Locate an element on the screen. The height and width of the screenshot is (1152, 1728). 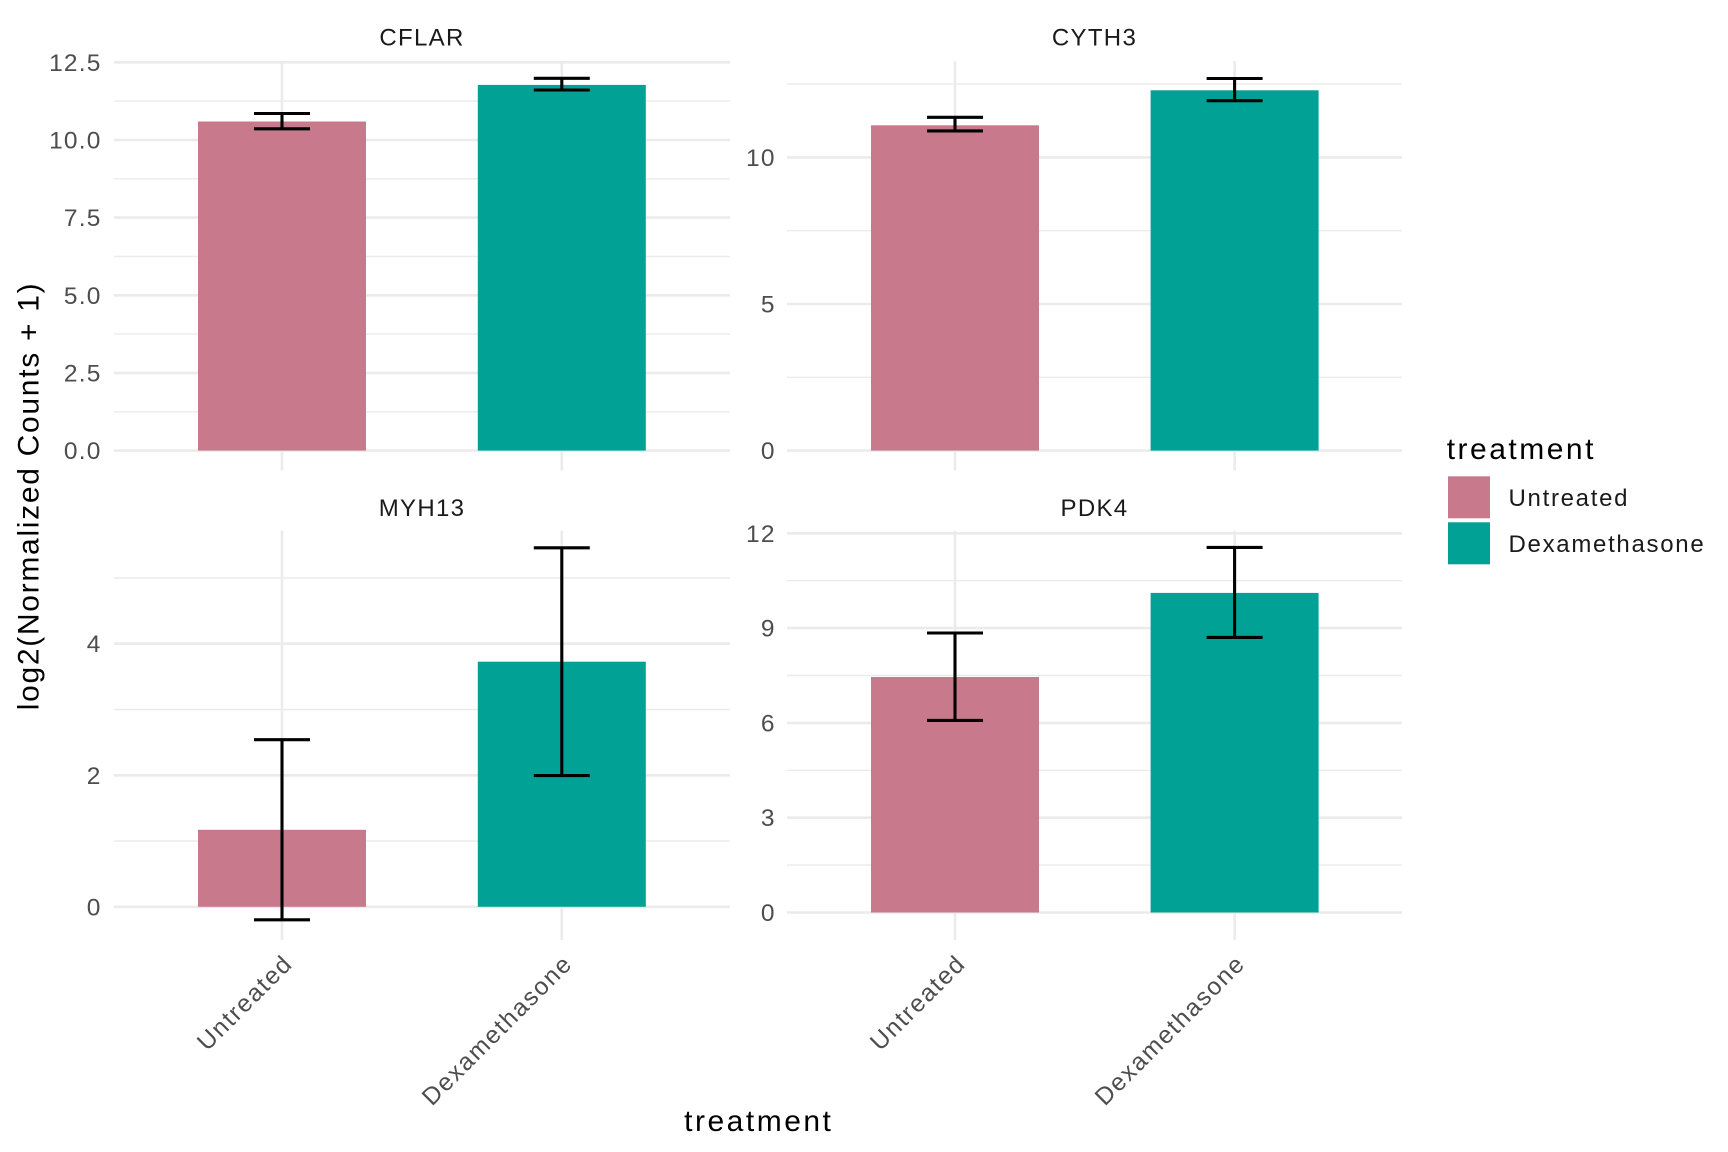
svg-text: 0.0 is located at coordinates (83, 451).